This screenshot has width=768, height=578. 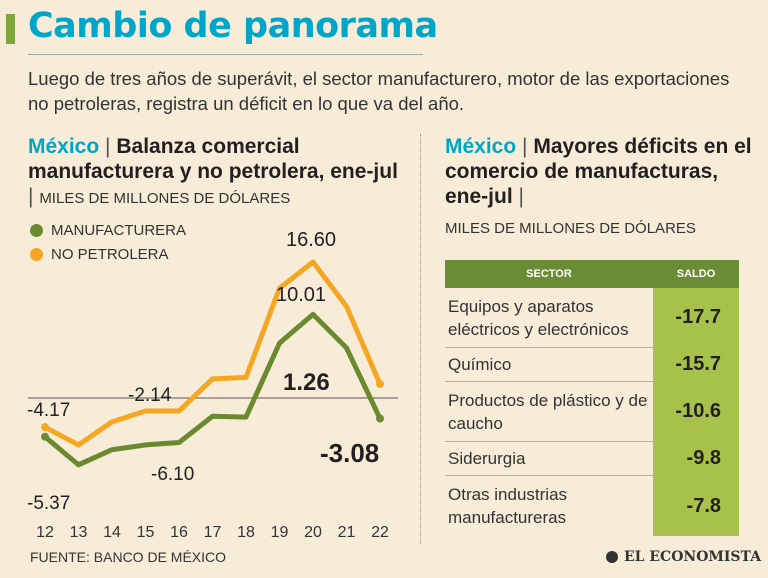 What do you see at coordinates (48, 503) in the screenshot?
I see `data-label: -5.37` at bounding box center [48, 503].